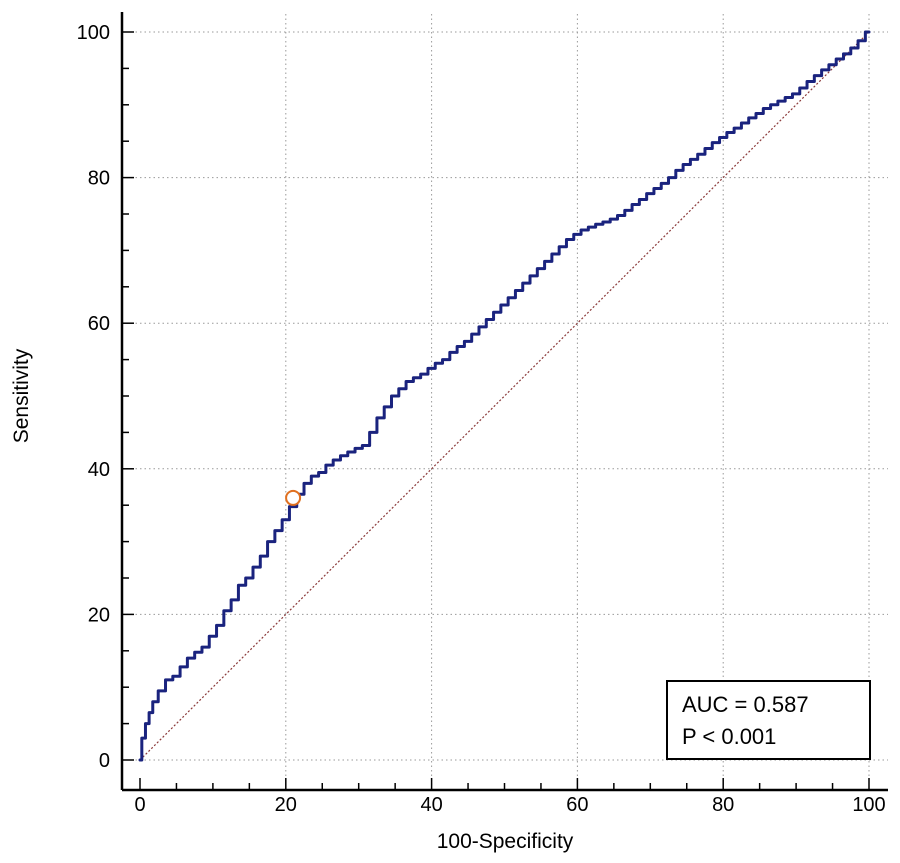 The height and width of the screenshot is (863, 900). I want to click on y-tick-label: 60, so click(99, 324).